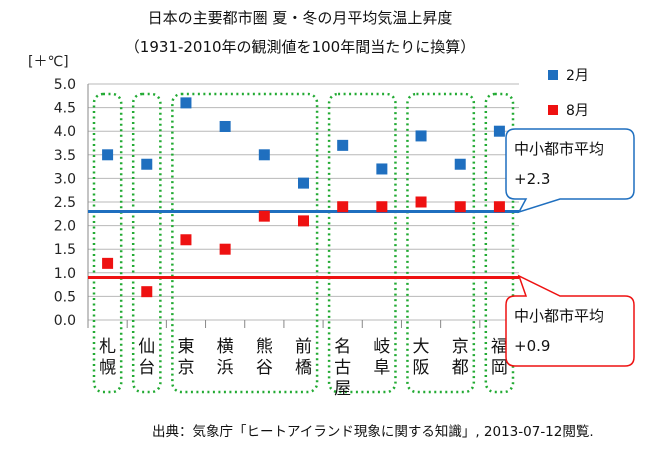 Image resolution: width=650 pixels, height=450 pixels. What do you see at coordinates (225, 249) in the screenshot?
I see `marker-8月-横浜` at bounding box center [225, 249].